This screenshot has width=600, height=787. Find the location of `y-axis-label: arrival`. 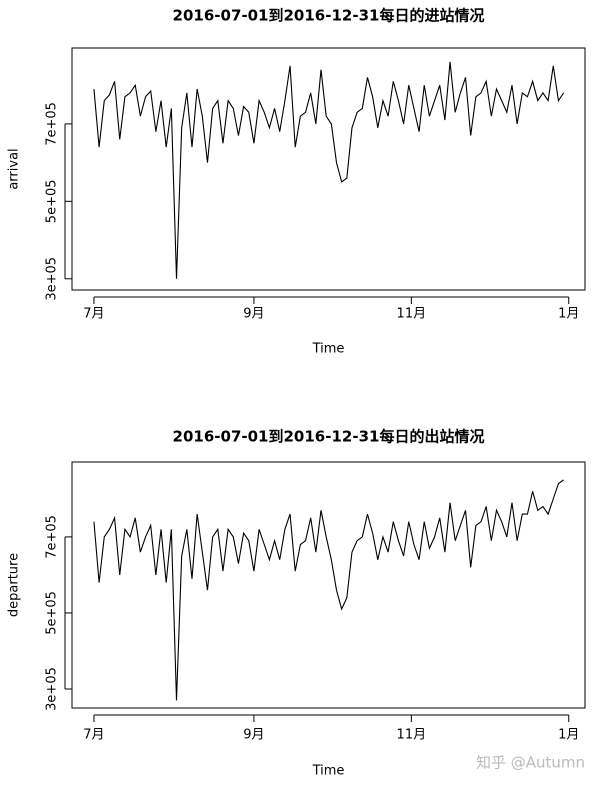

y-axis-label: arrival is located at coordinates (14, 168).